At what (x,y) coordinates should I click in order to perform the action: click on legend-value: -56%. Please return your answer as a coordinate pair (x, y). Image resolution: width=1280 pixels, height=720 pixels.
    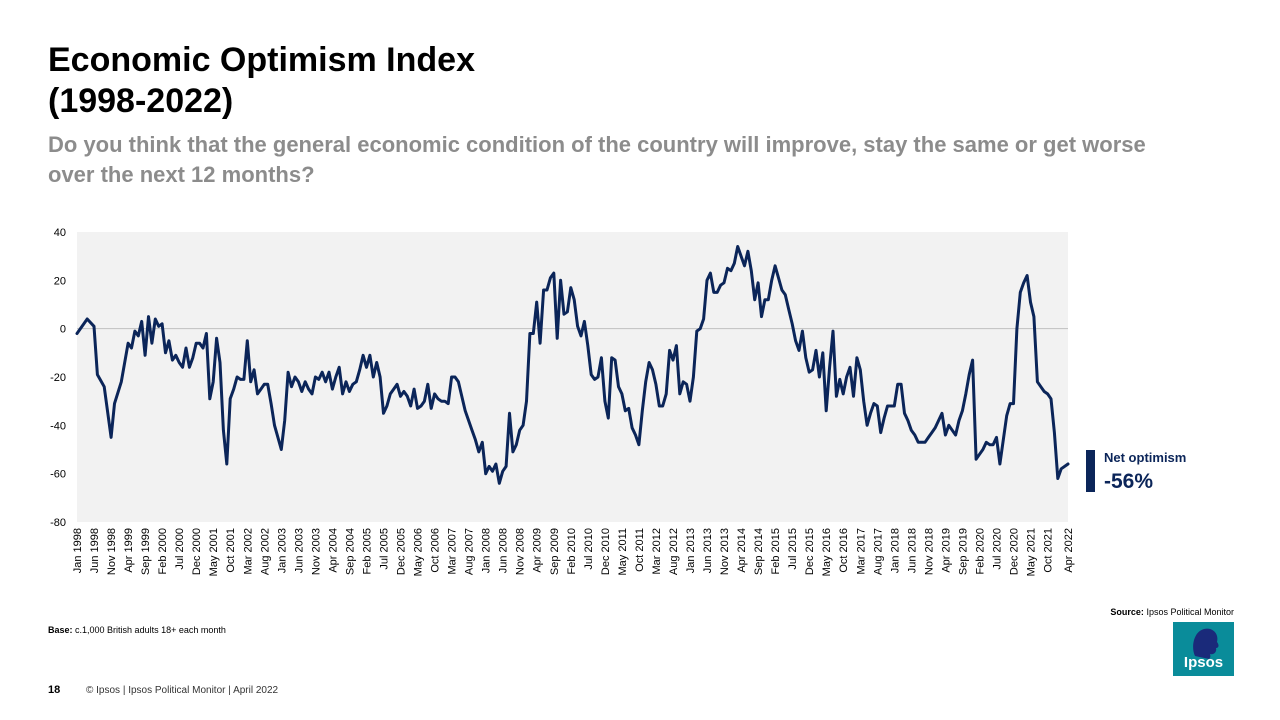
    Looking at the image, I should click on (1129, 481).